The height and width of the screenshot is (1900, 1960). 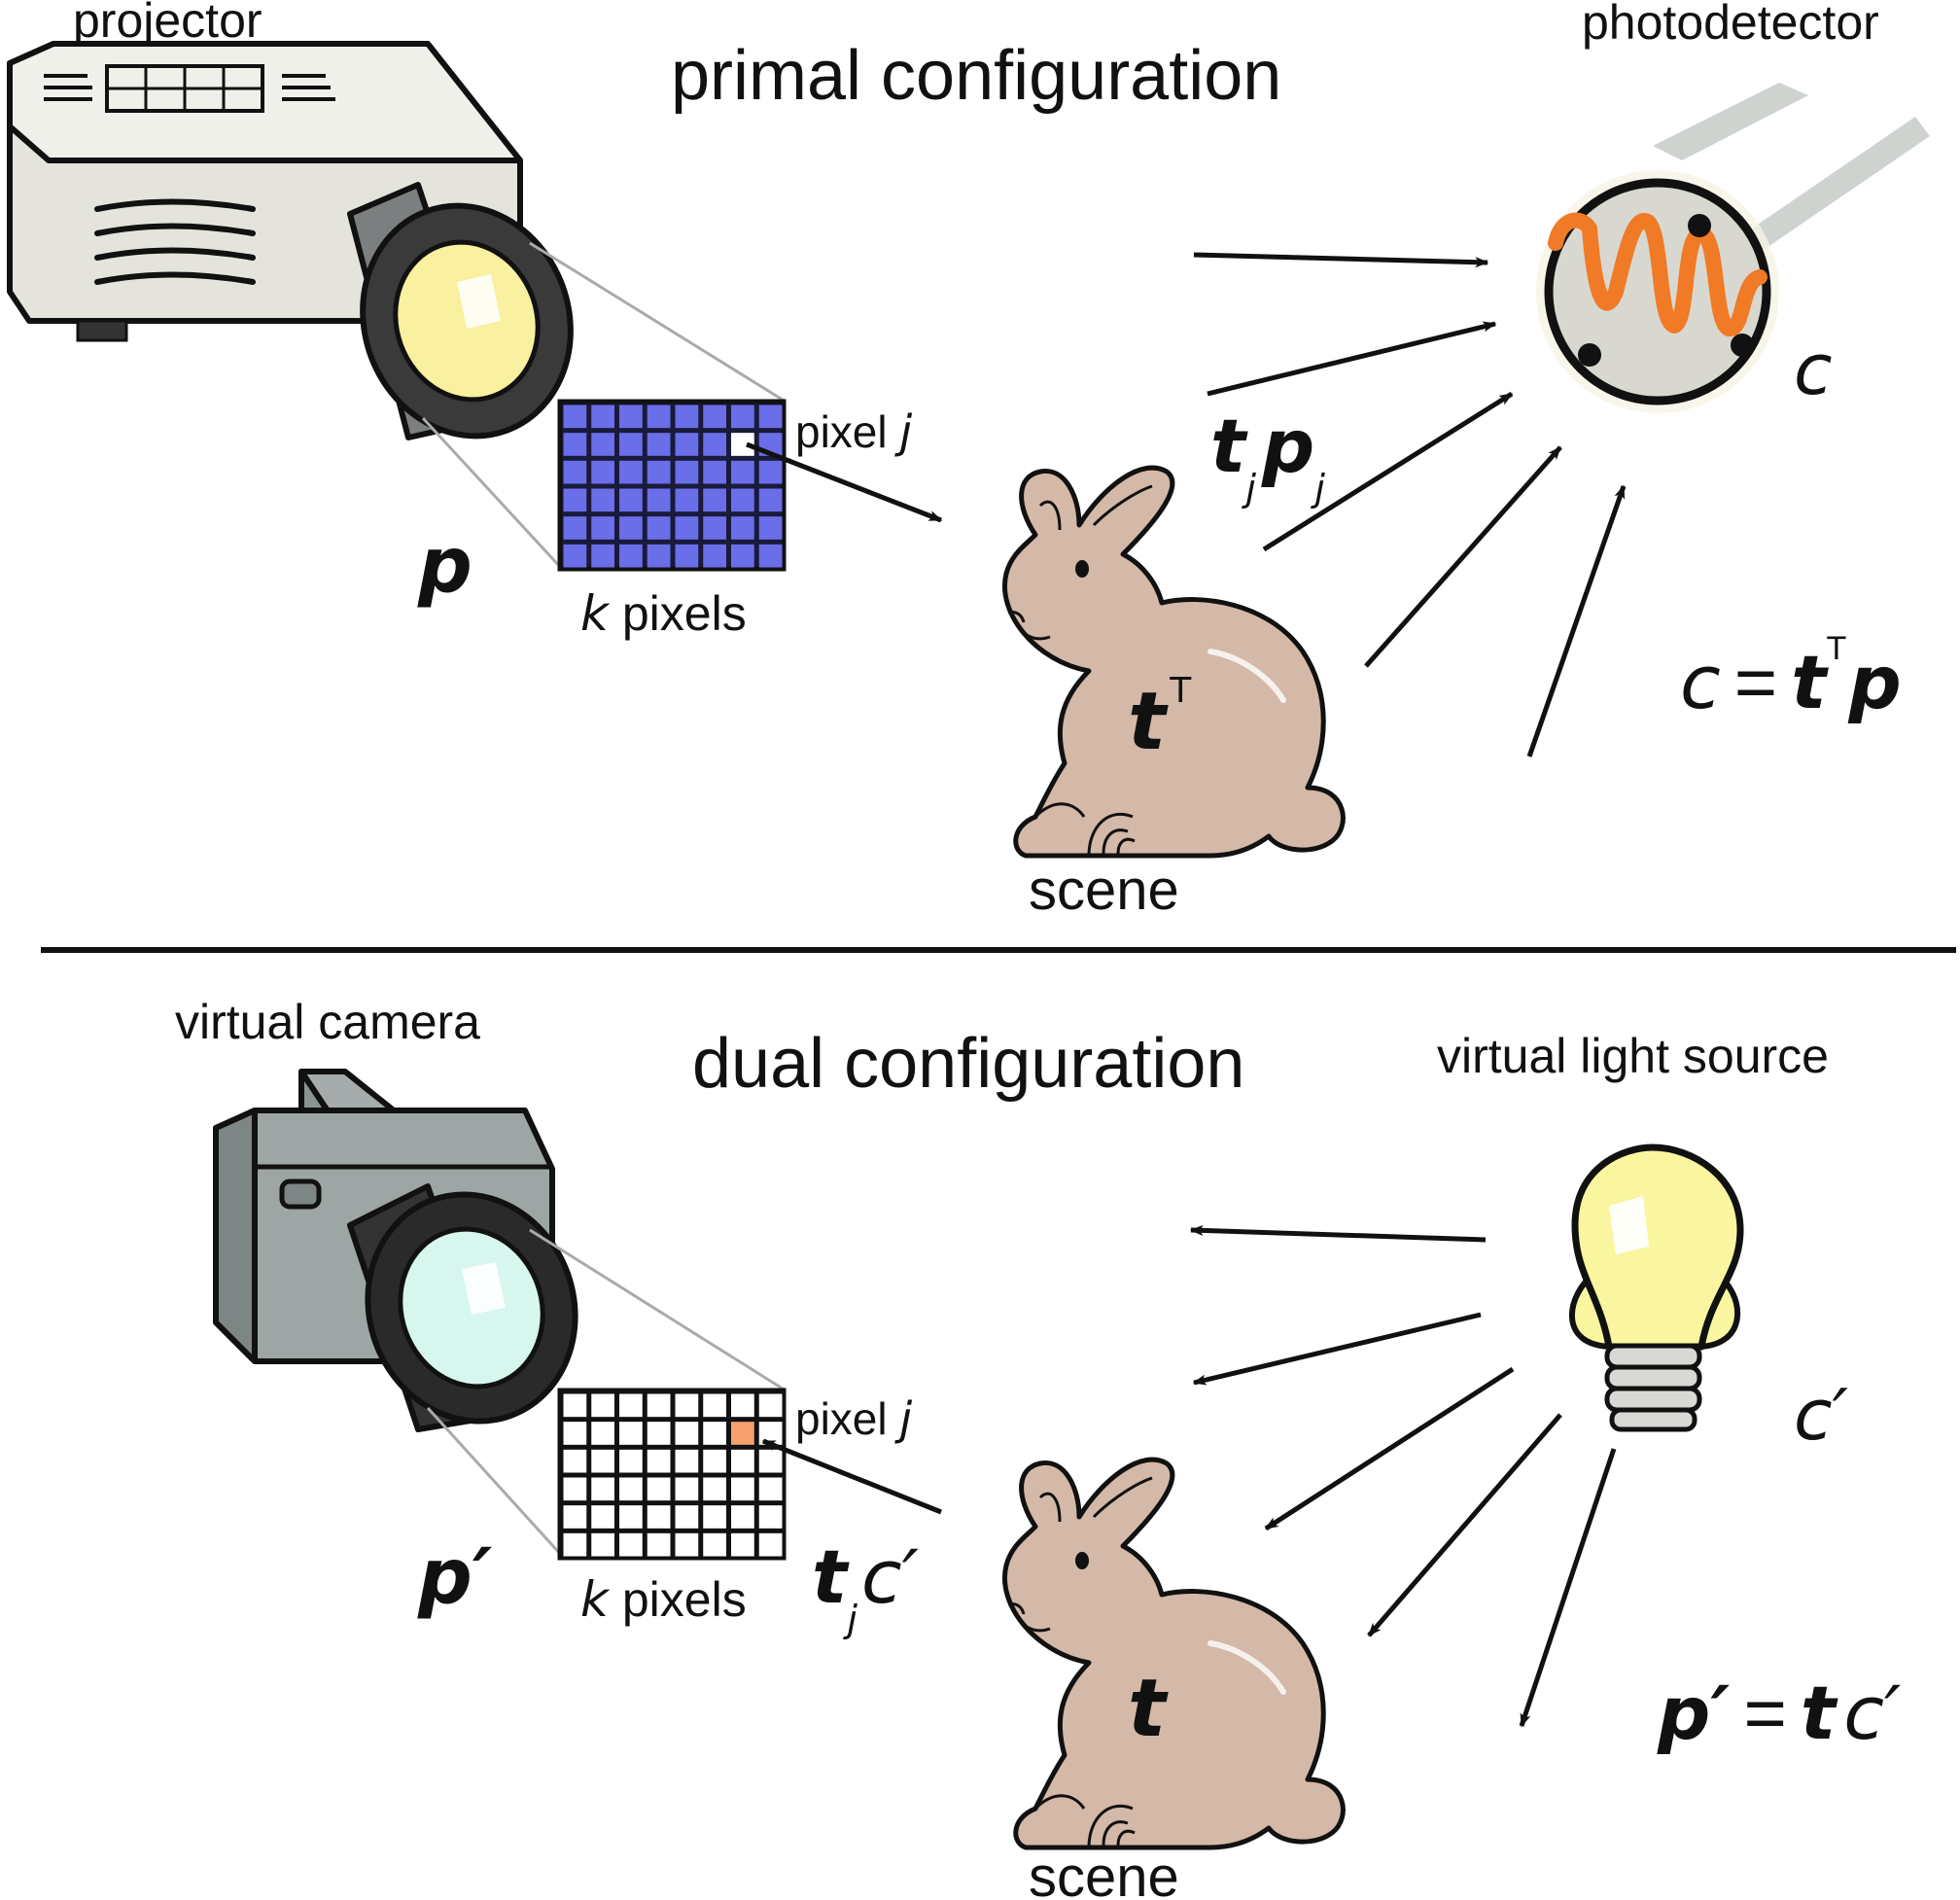 I want to click on virtual-camera-label: virtual camera, so click(x=327, y=1022).